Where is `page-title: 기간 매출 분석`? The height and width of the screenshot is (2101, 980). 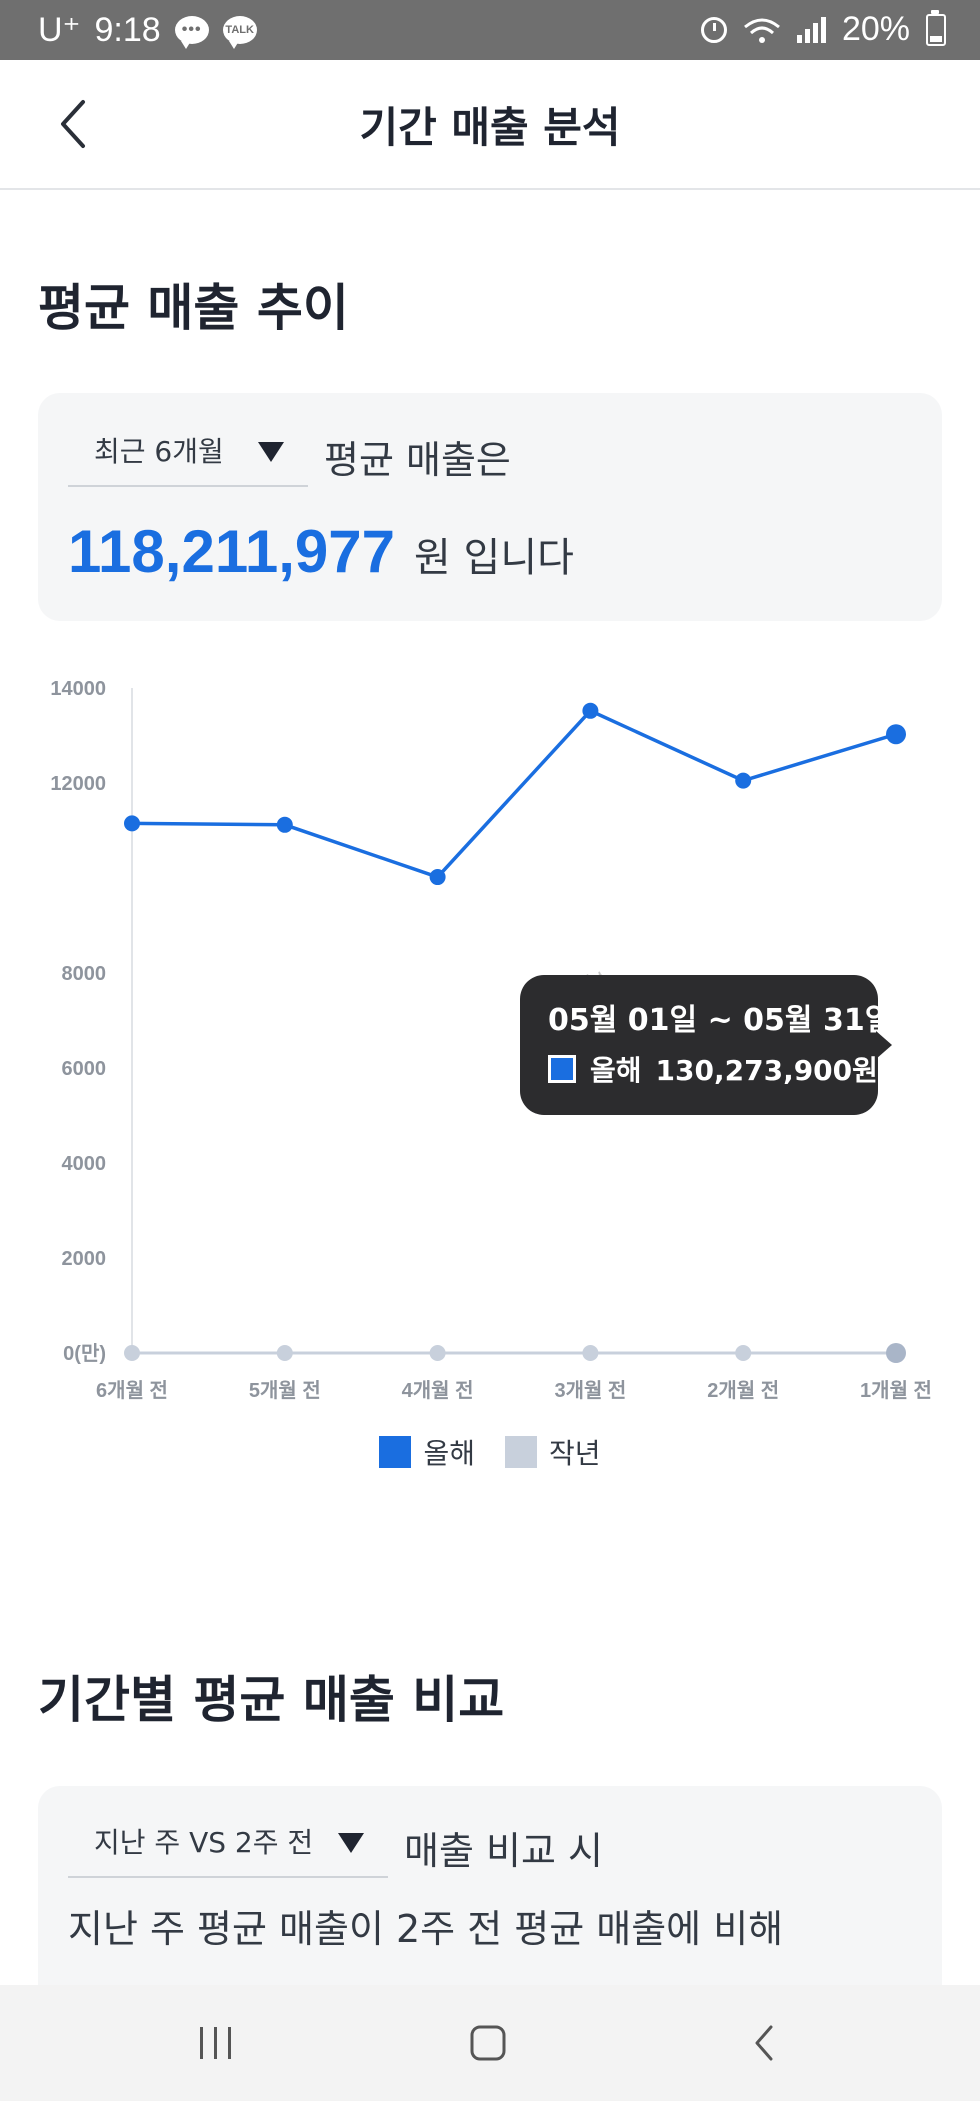
page-title: 기간 매출 분석 is located at coordinates (490, 127).